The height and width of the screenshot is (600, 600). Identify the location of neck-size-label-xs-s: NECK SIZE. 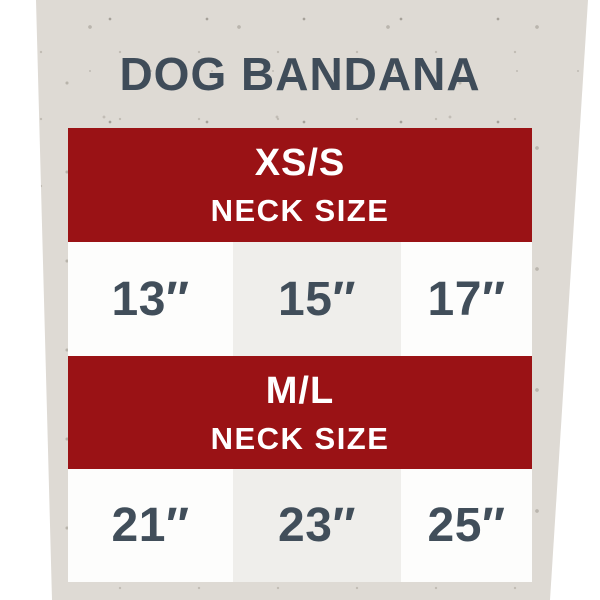
(300, 210).